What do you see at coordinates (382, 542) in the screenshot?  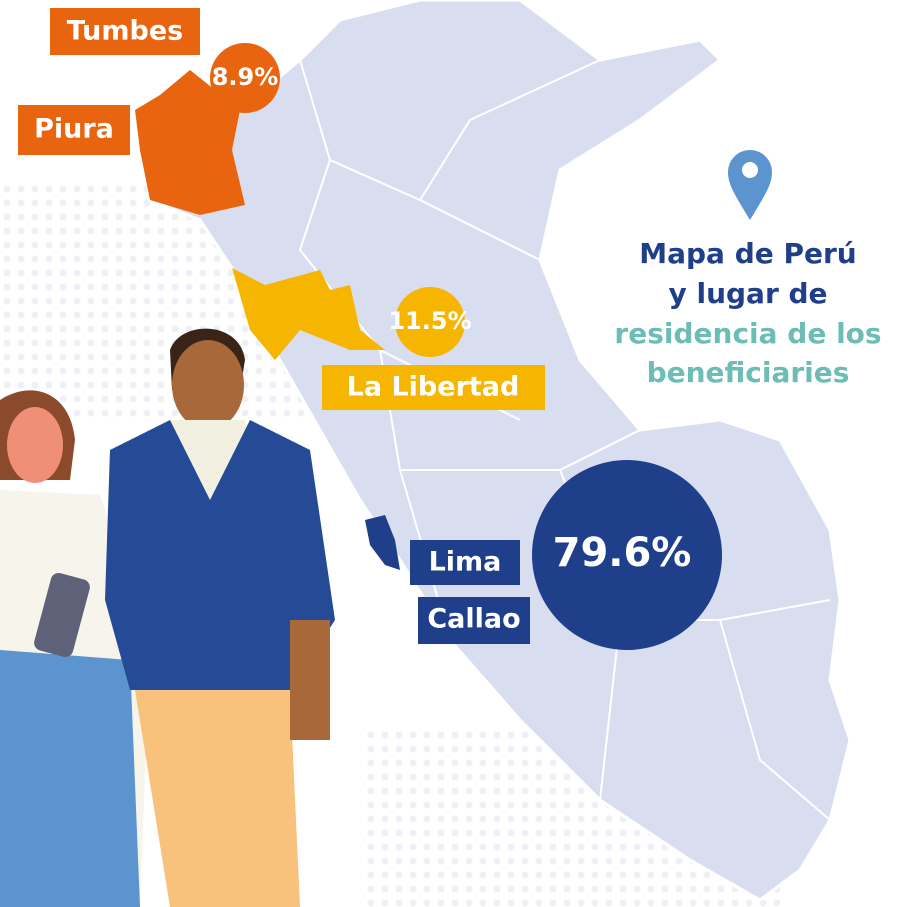 I see `lima-region` at bounding box center [382, 542].